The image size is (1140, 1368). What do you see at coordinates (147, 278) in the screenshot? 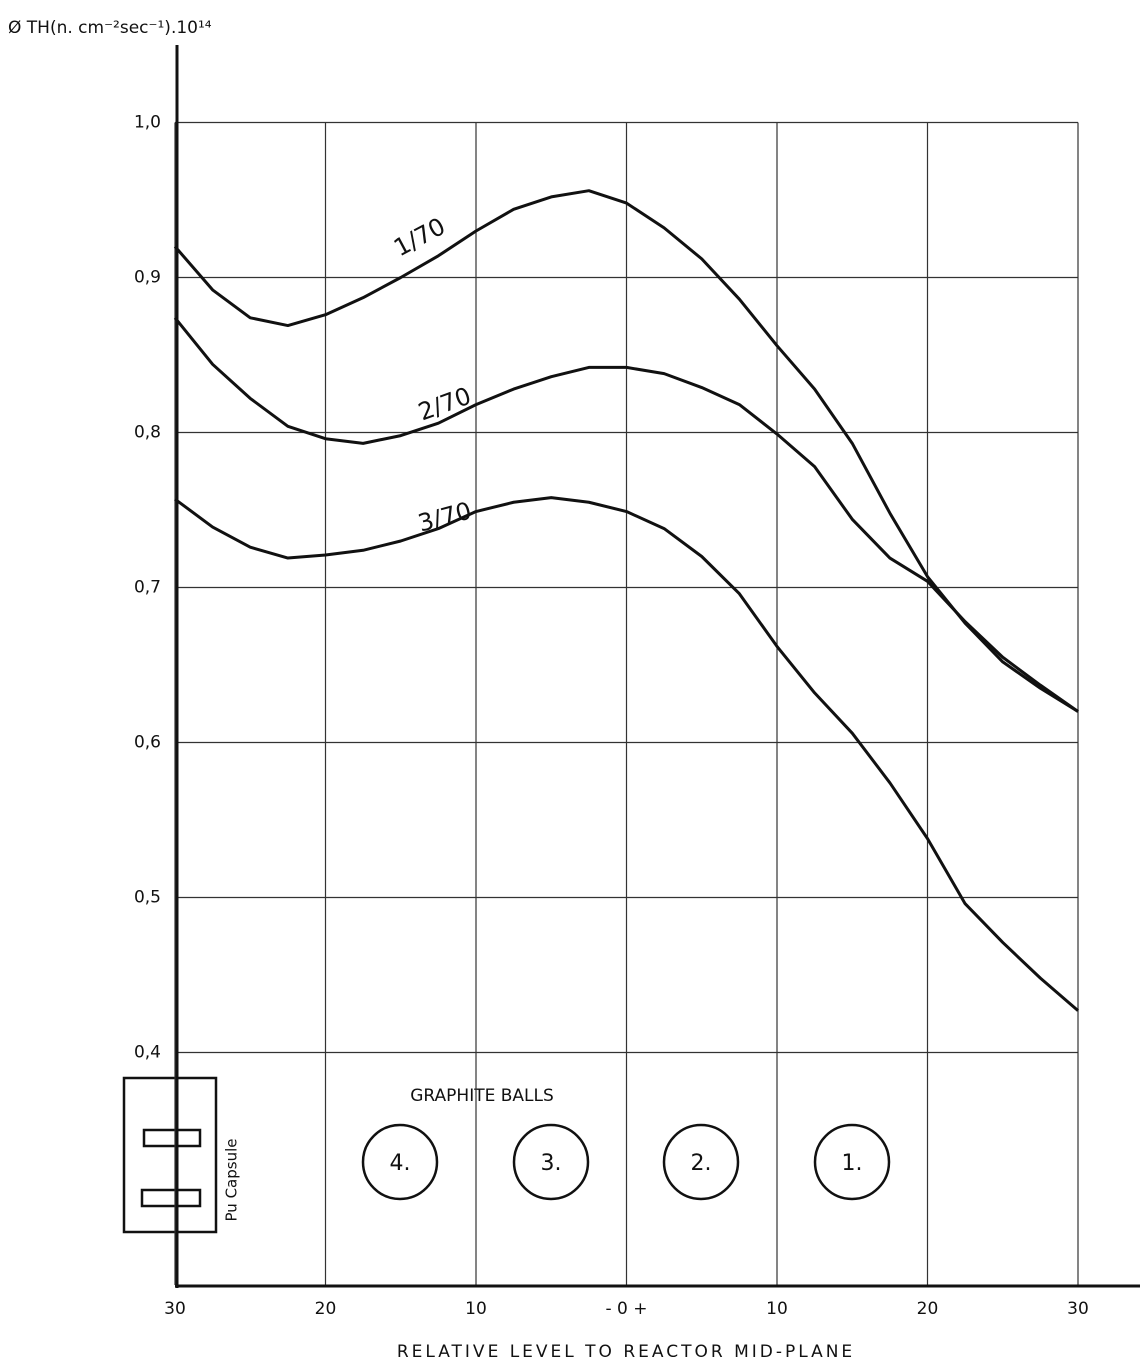
I see `y-tick-label: 0,9` at bounding box center [147, 278].